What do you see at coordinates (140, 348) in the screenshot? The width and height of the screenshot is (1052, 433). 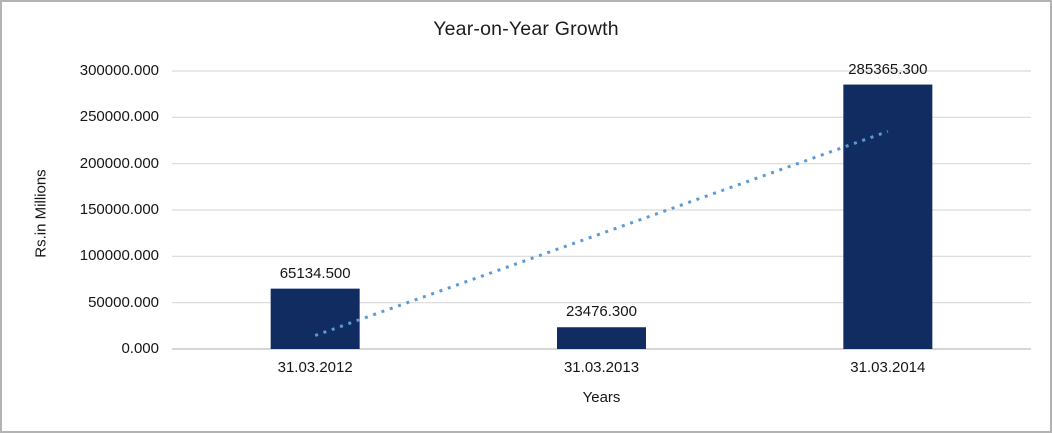 I see `y-tick-label: 0.000` at bounding box center [140, 348].